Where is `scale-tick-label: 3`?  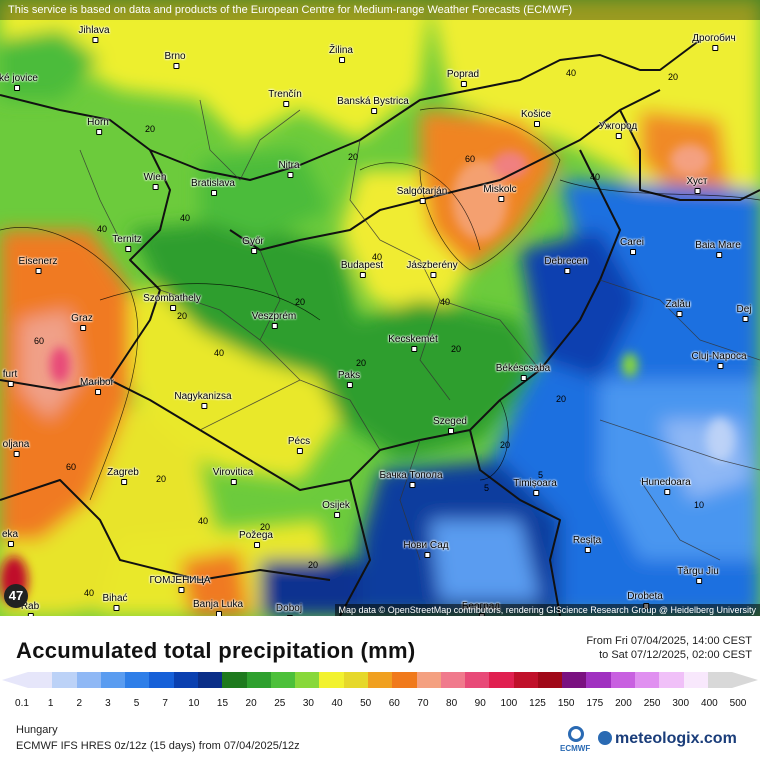
scale-tick-label: 3 is located at coordinates (108, 703).